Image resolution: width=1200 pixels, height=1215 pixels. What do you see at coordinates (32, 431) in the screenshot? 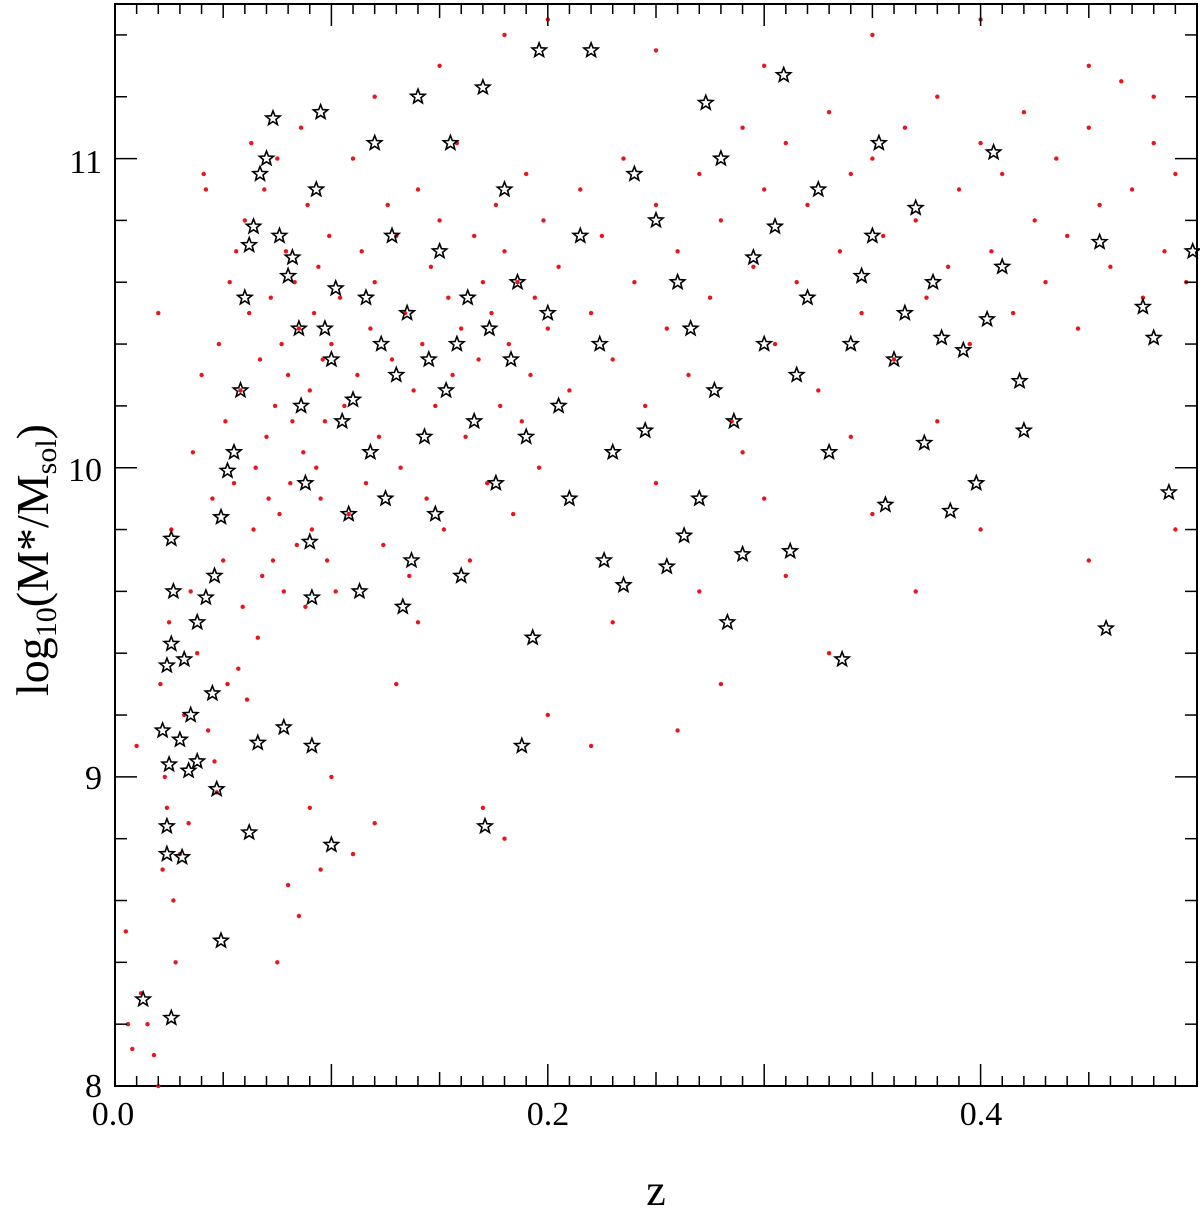
I see `y-label-close: )` at bounding box center [32, 431].